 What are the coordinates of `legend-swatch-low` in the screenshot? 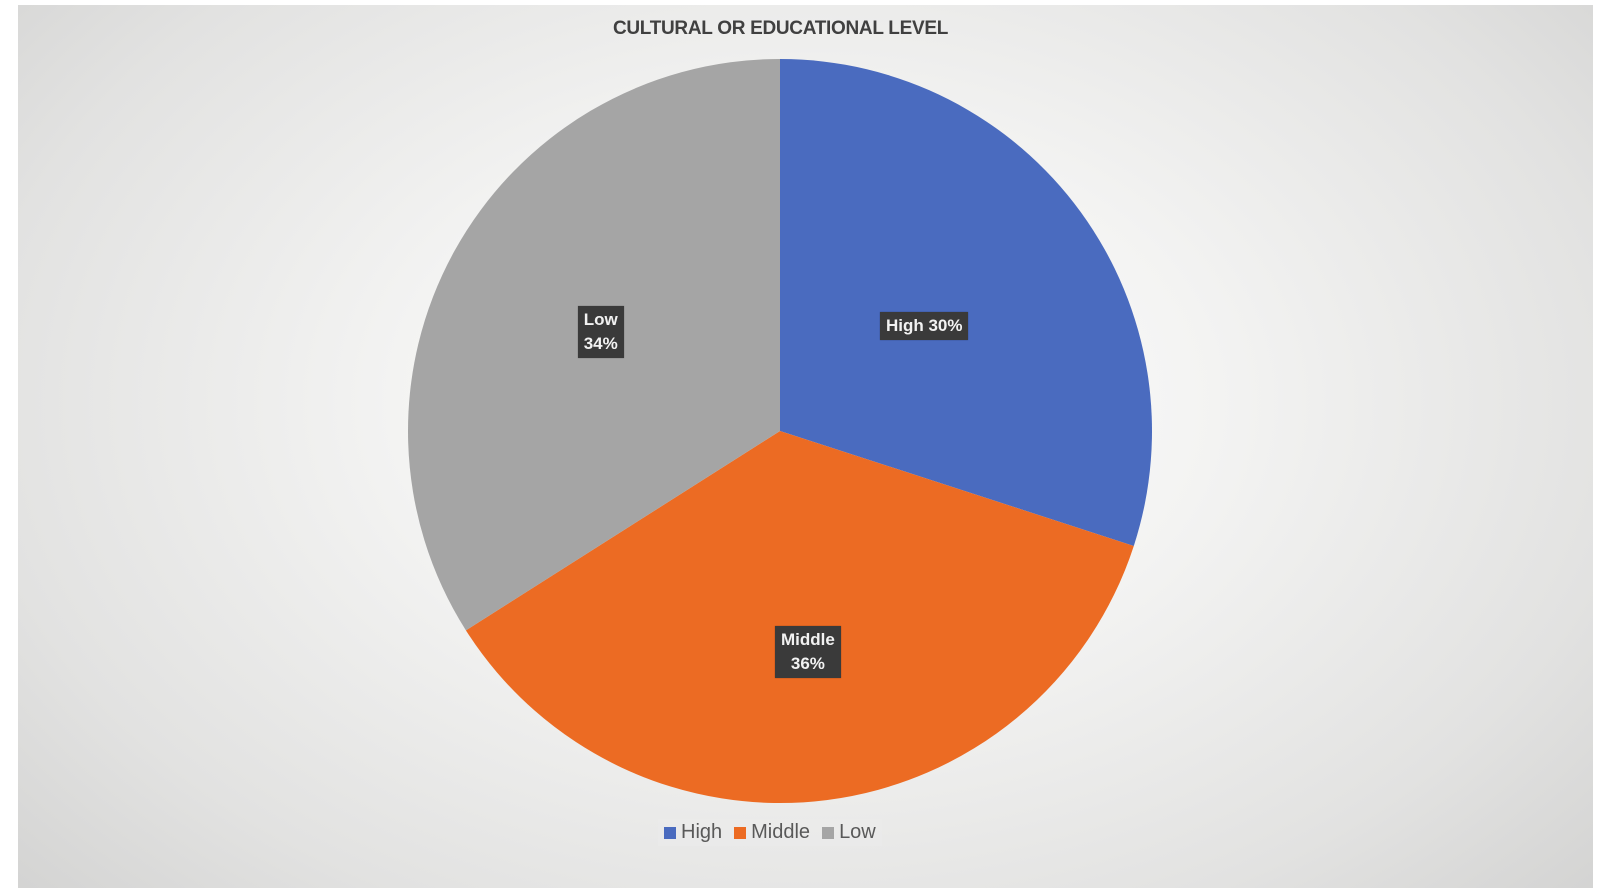 It's located at (828, 832).